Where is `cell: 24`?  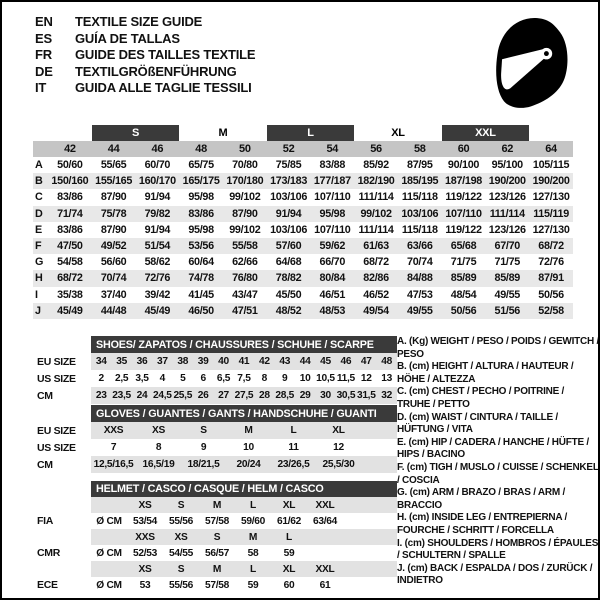
cell: 24 is located at coordinates (142, 395).